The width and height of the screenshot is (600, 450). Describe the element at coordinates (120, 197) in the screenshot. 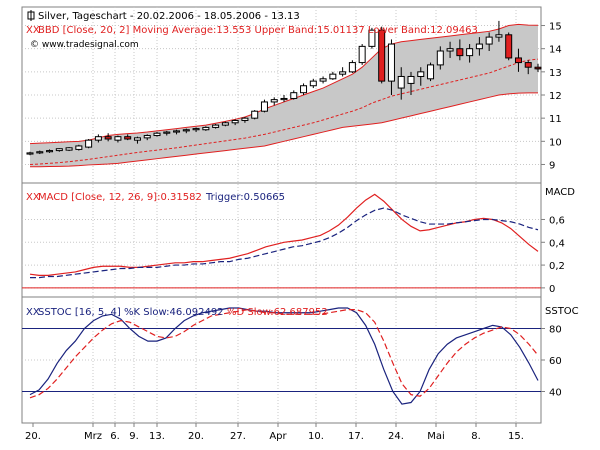

I see `macd-label: MACD [Close, 12, 26, 9]:0.31582` at that location.